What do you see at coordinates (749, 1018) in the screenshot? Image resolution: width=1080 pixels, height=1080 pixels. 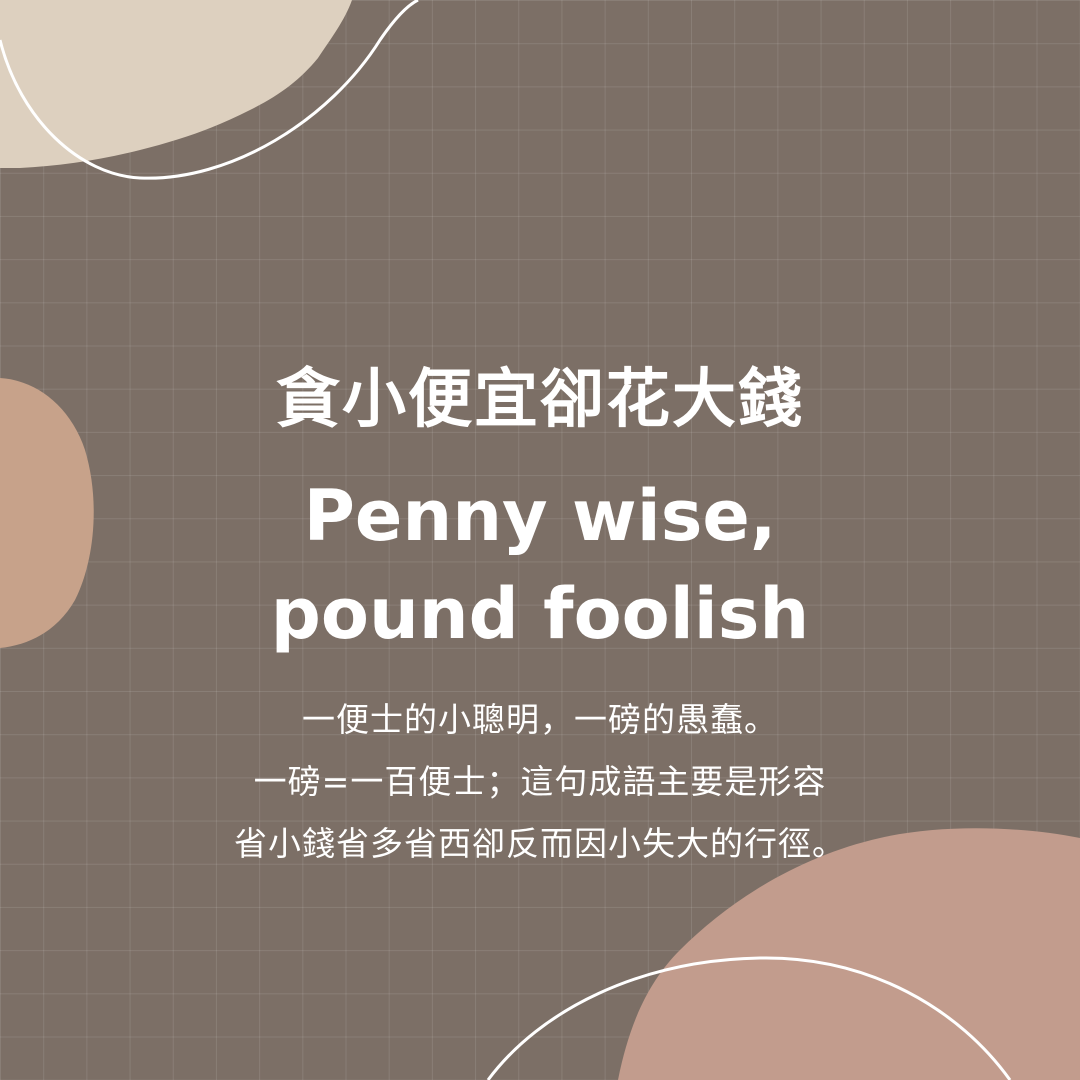 I see `bottom-outline` at bounding box center [749, 1018].